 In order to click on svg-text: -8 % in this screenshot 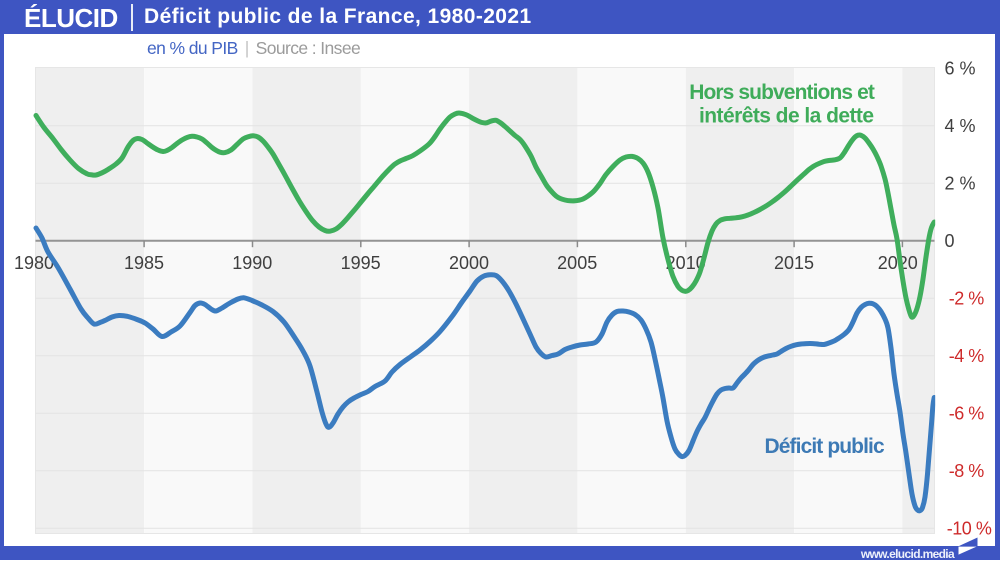, I will do `click(967, 471)`.